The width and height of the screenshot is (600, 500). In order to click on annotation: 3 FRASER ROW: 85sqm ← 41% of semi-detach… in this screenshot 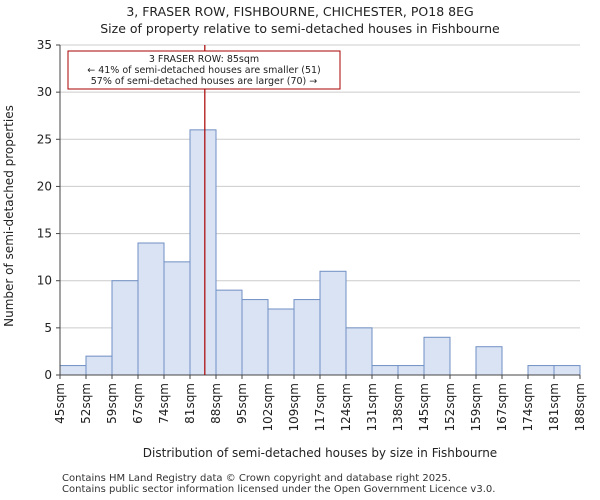, I will do `click(204, 70)`.